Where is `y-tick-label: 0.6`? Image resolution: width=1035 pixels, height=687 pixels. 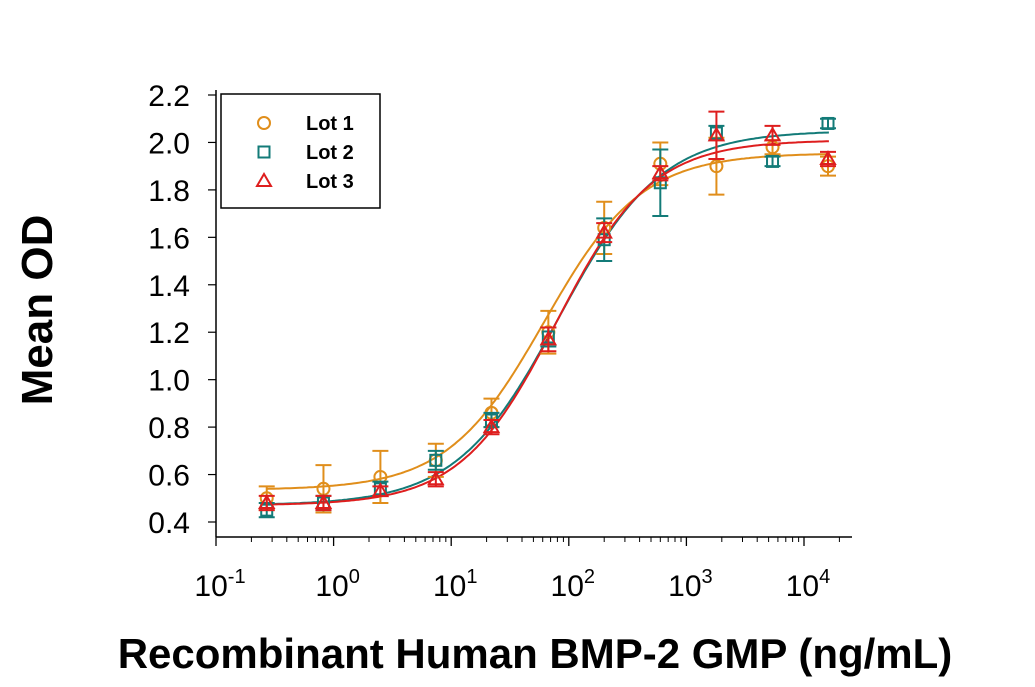
y-tick-label: 0.6 is located at coordinates (169, 476).